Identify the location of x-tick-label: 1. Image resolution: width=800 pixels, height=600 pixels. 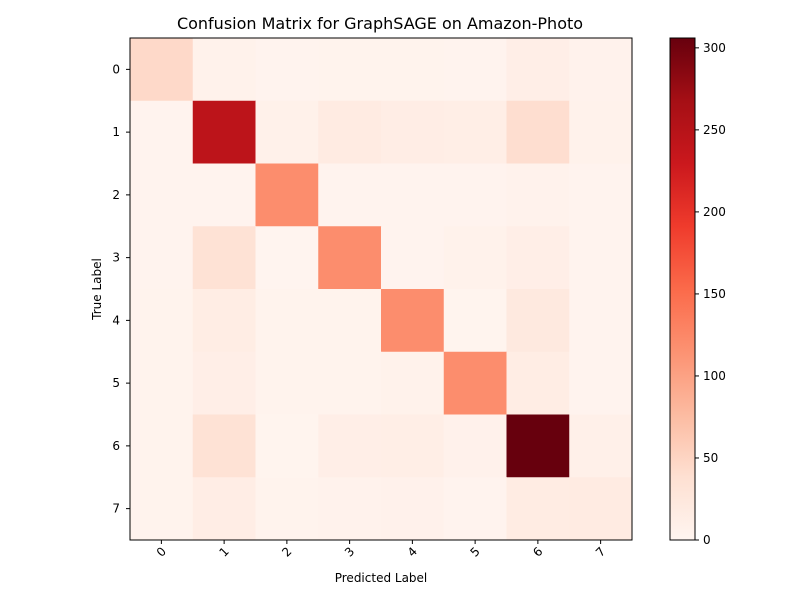
(223, 551).